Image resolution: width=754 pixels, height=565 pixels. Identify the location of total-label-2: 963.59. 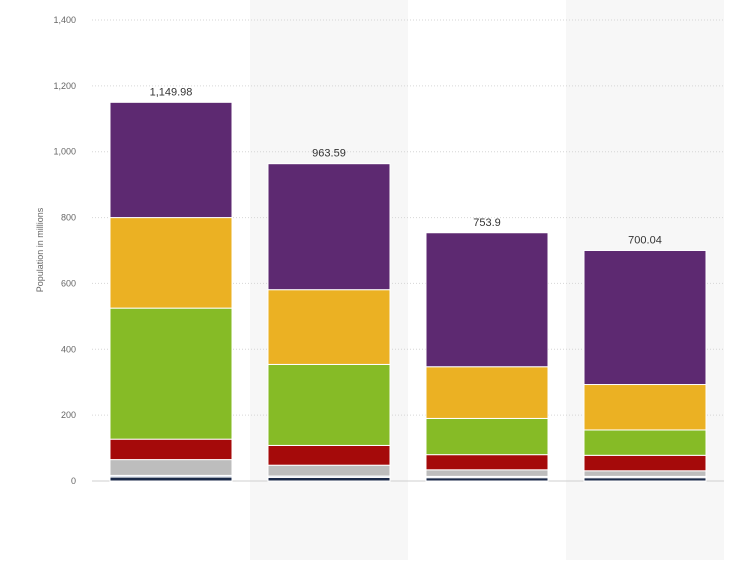
(329, 154).